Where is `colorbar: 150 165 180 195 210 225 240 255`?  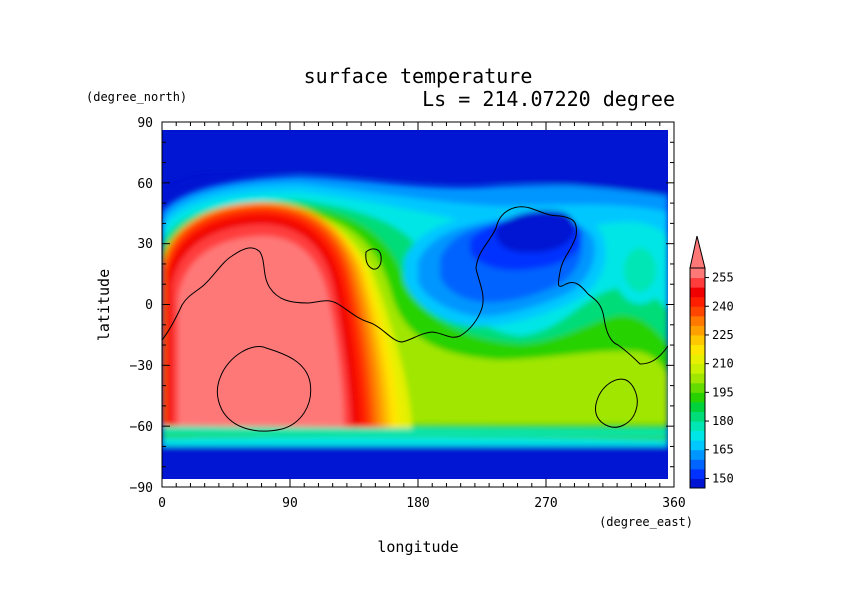
colorbar: 150 165 180 195 210 225 240 255 is located at coordinates (711, 362).